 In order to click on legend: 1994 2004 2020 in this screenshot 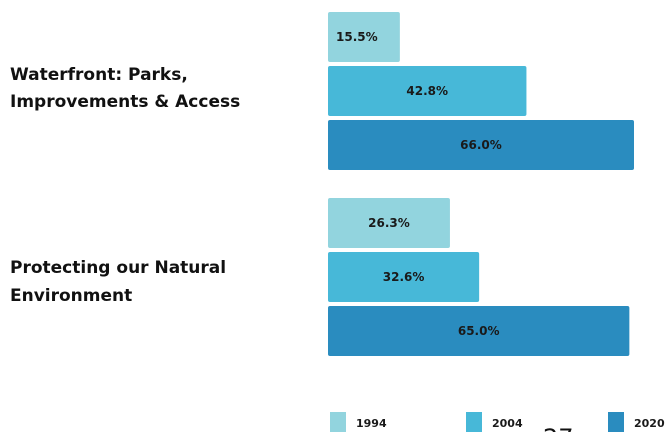, I will do `click(497, 422)`.